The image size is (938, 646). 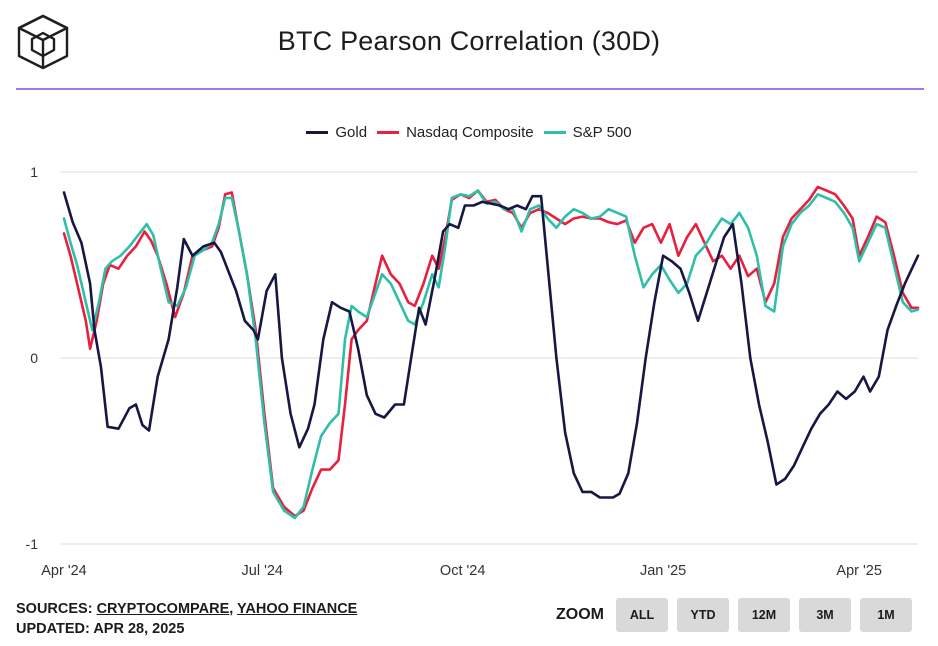 What do you see at coordinates (34, 358) in the screenshot?
I see `y-tick-label-1: 0` at bounding box center [34, 358].